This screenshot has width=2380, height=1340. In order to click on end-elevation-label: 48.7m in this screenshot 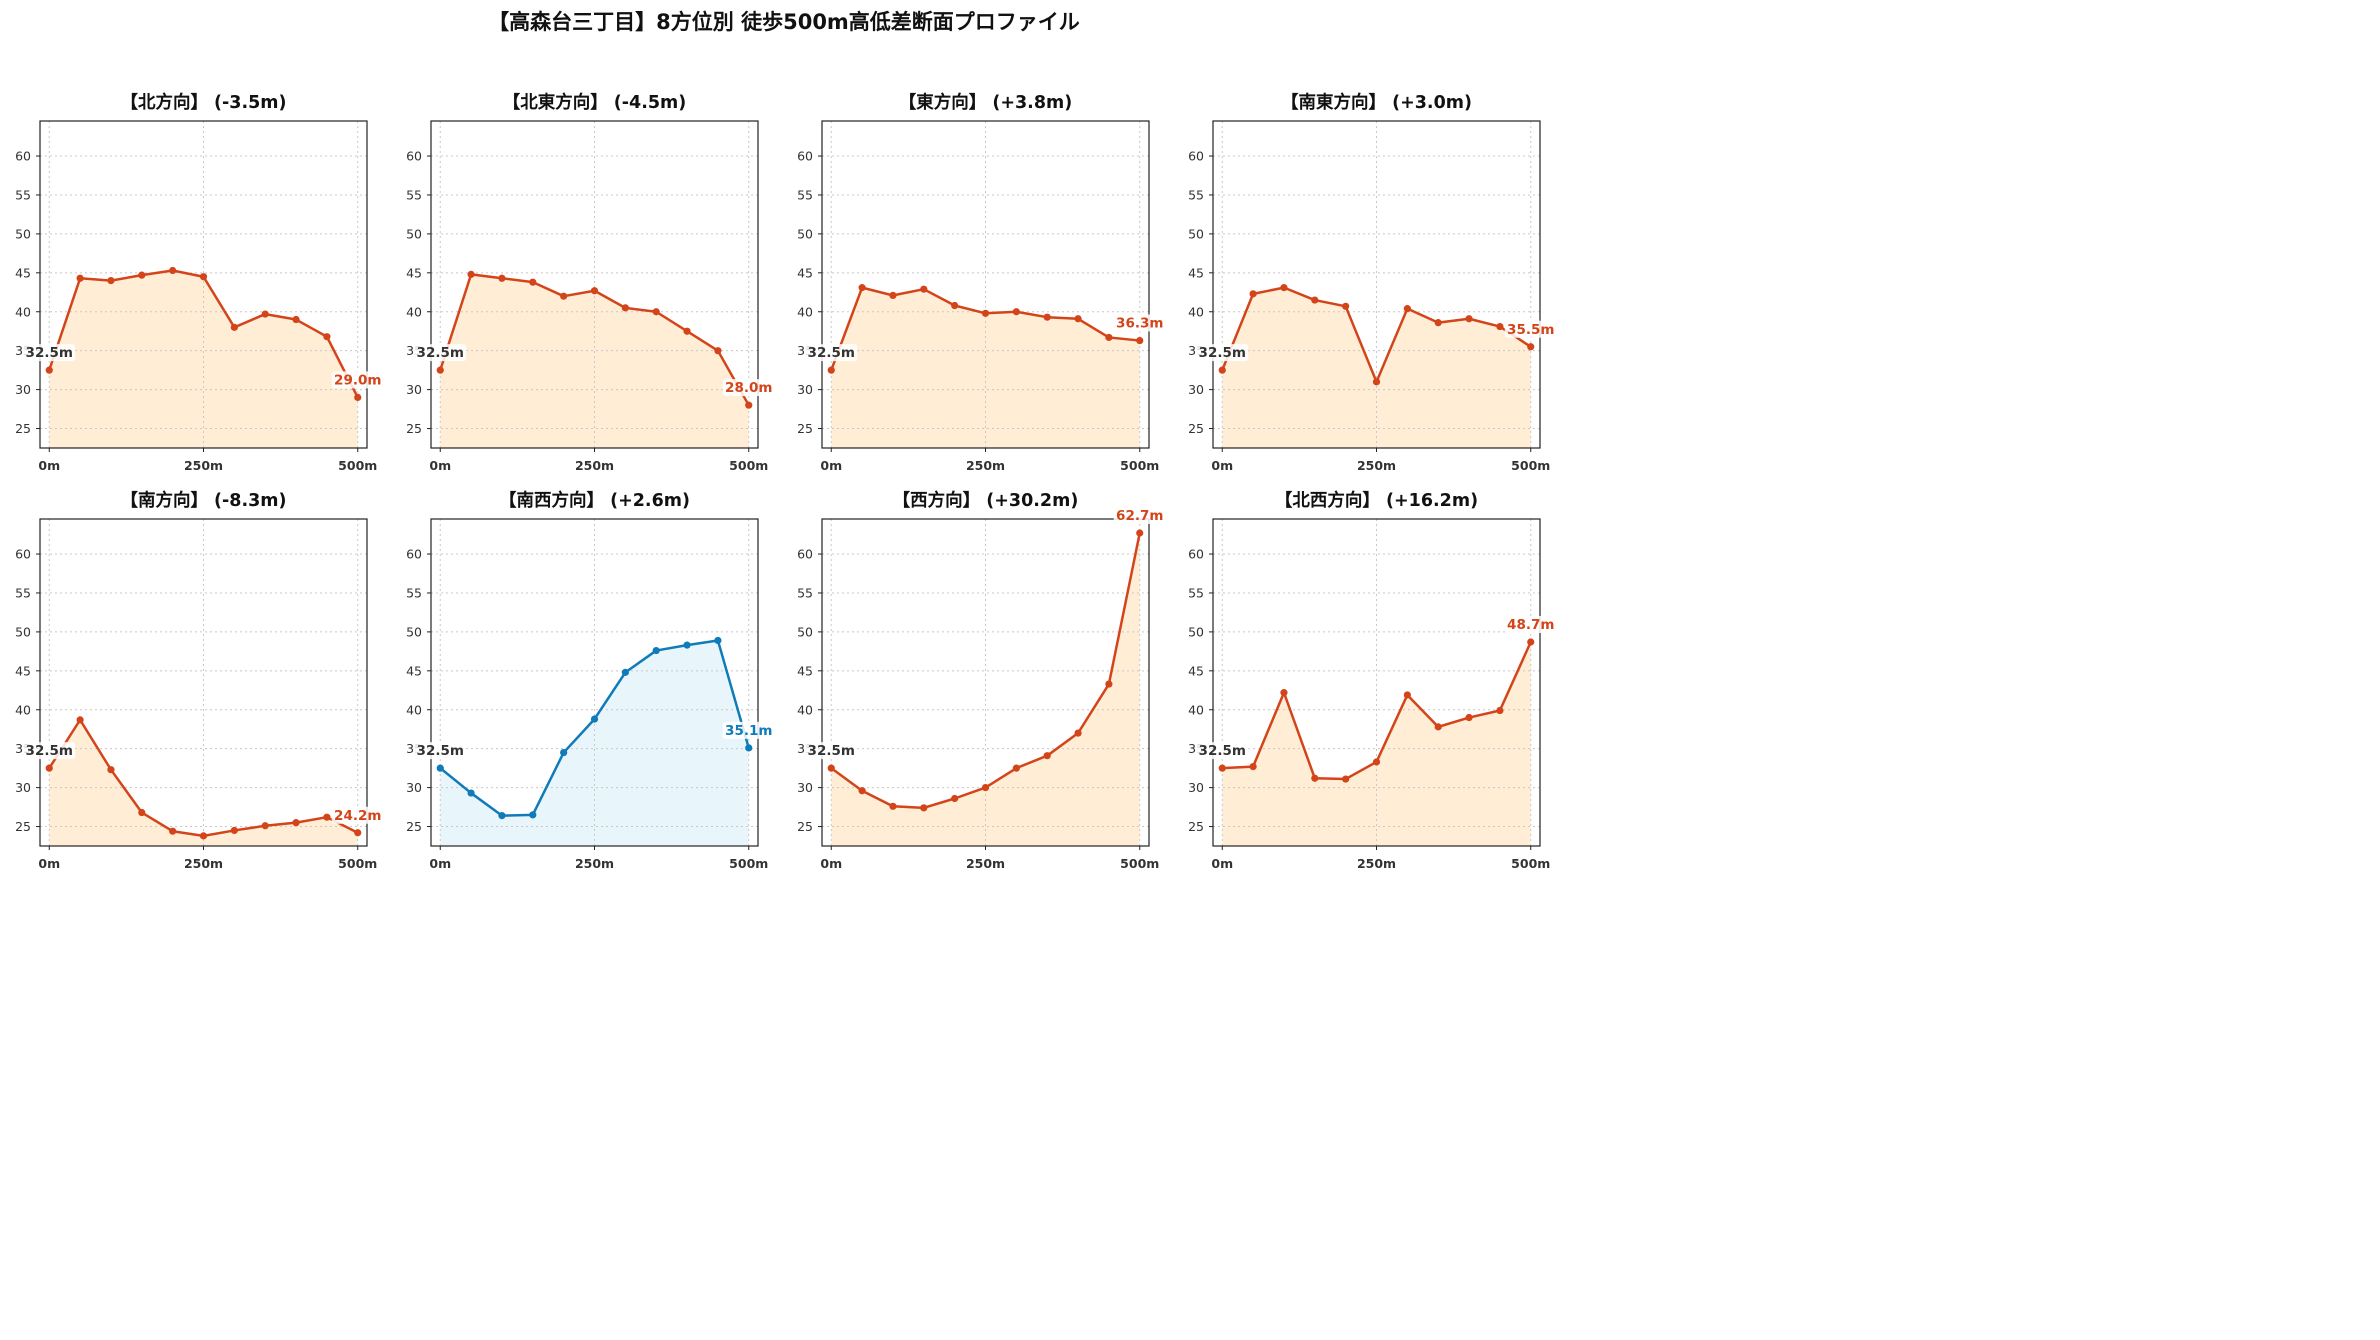, I will do `click(1530, 625)`.